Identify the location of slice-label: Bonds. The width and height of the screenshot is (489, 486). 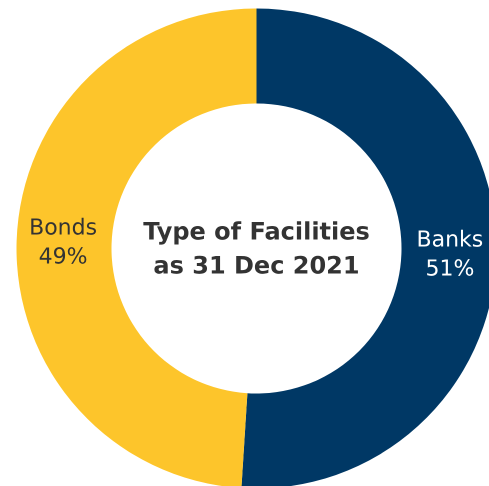
(63, 228).